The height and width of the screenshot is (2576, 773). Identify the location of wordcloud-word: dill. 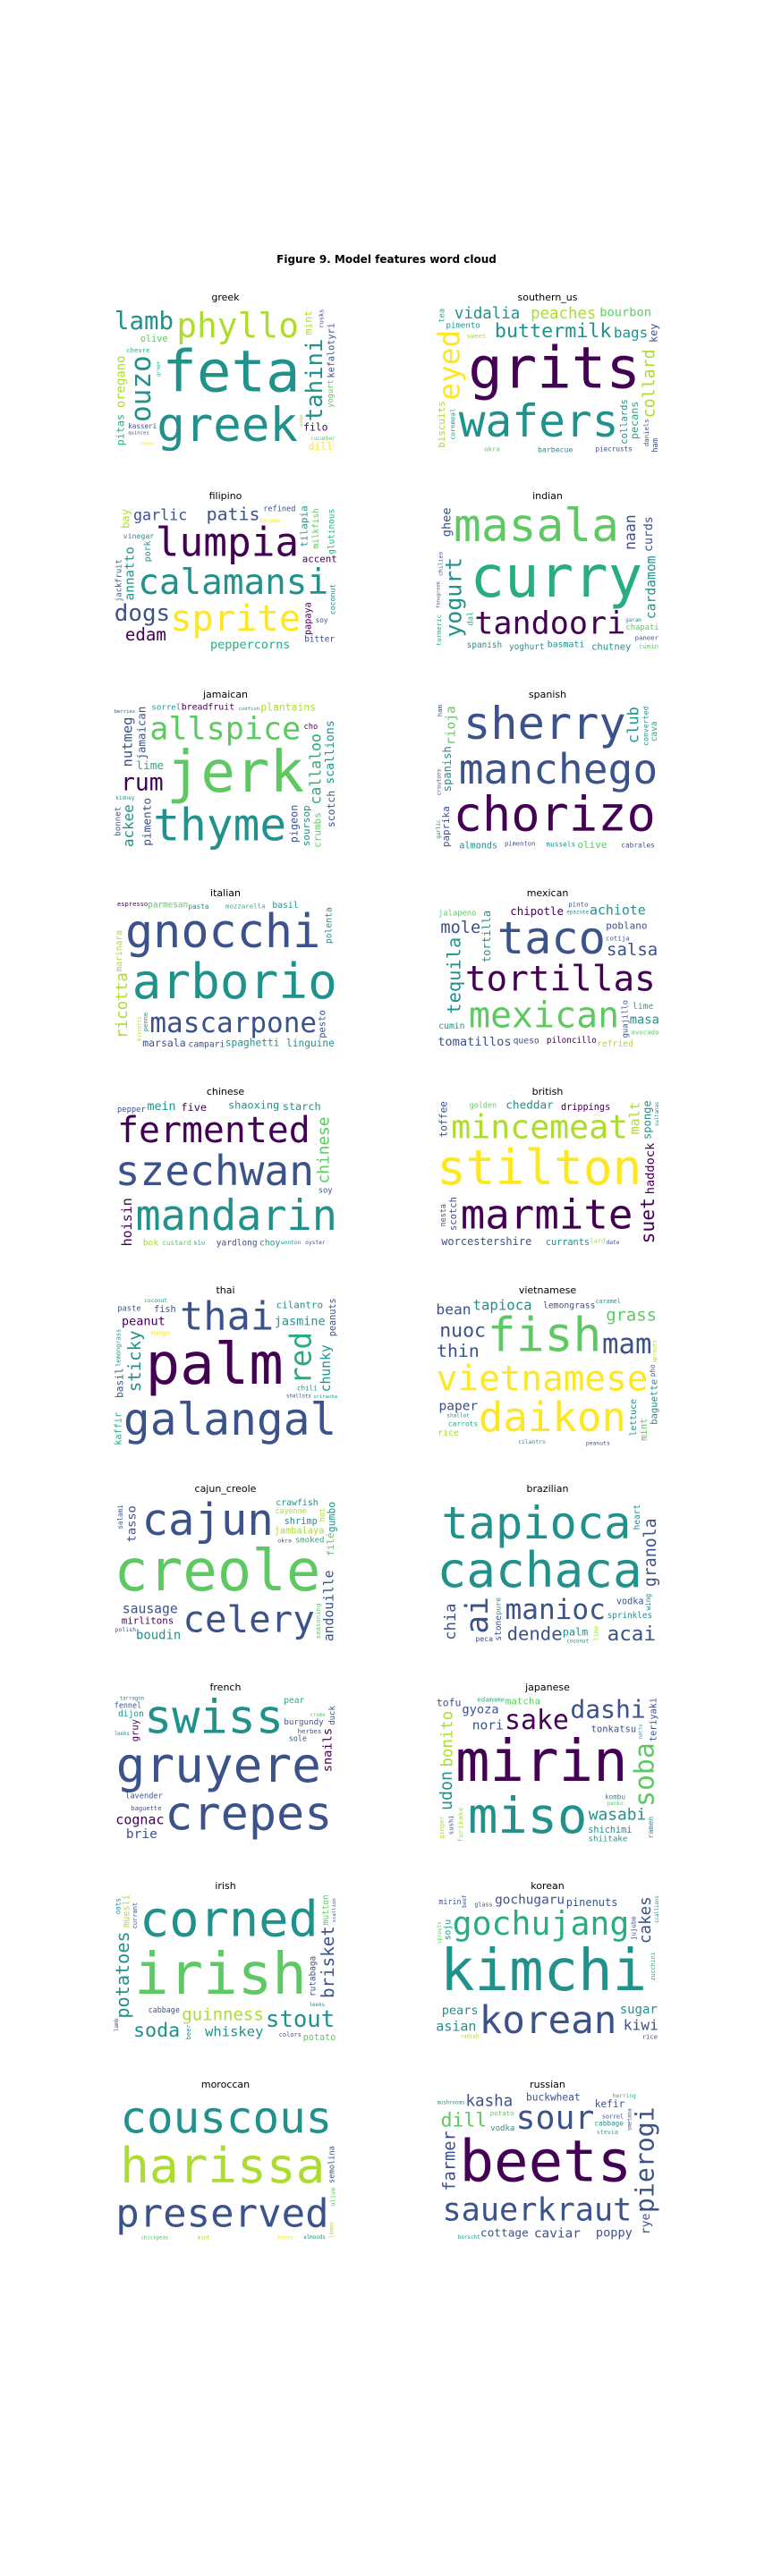
(321, 446).